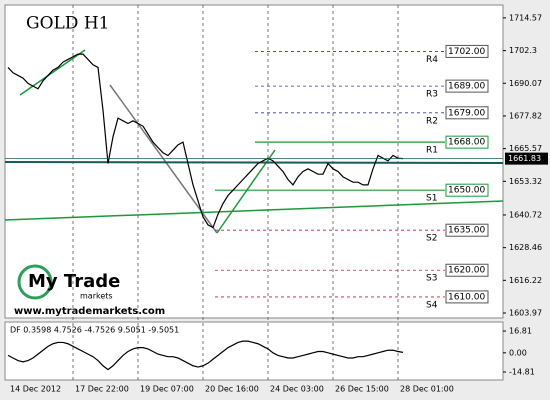  I want to click on x-tick-label: 20 Dec 16:00, so click(232, 389).